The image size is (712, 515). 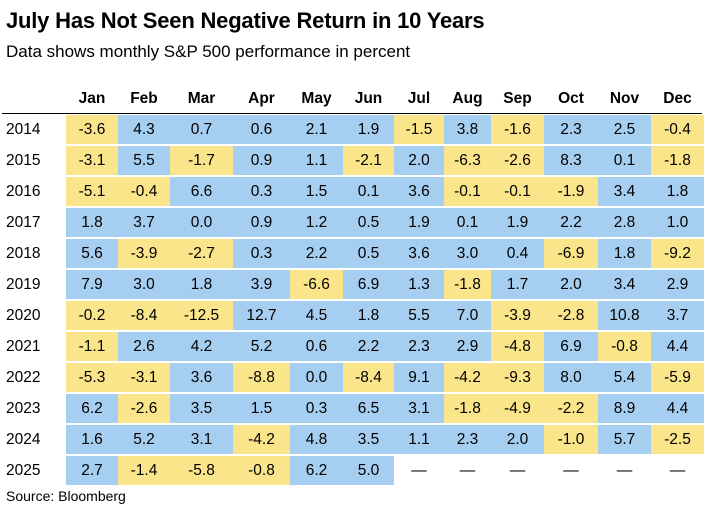 I want to click on heatmap-cell: 2.6, so click(x=144, y=346).